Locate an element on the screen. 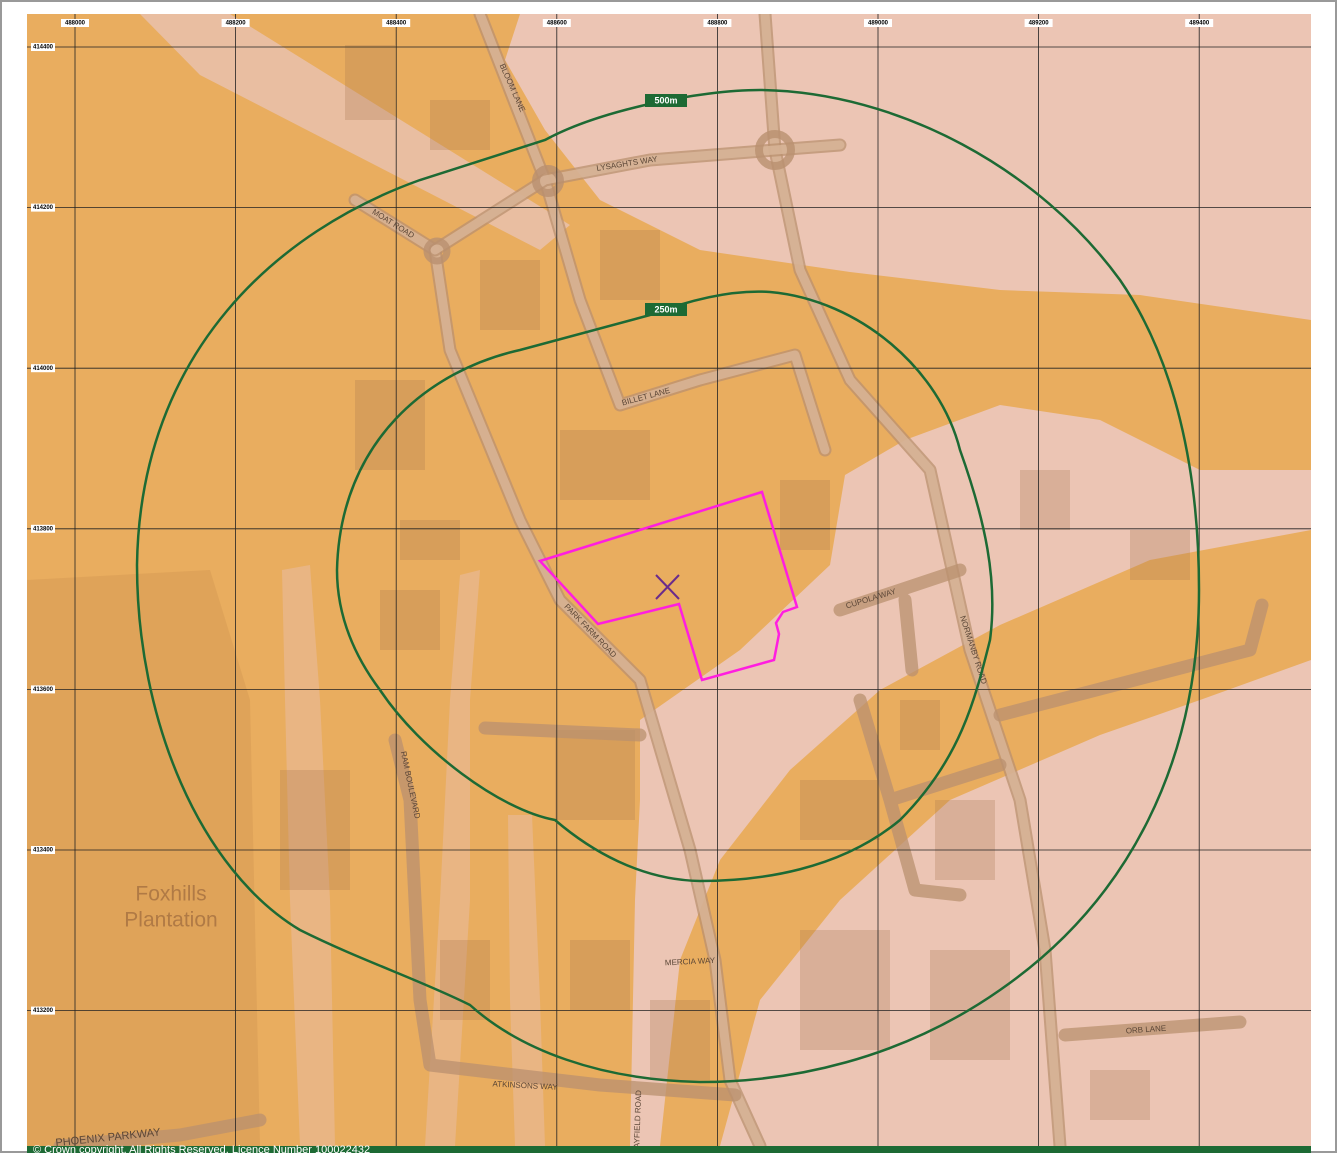 This screenshot has width=1337, height=1153. road-label: DAYFIELD ROAD is located at coordinates (637, 1121).